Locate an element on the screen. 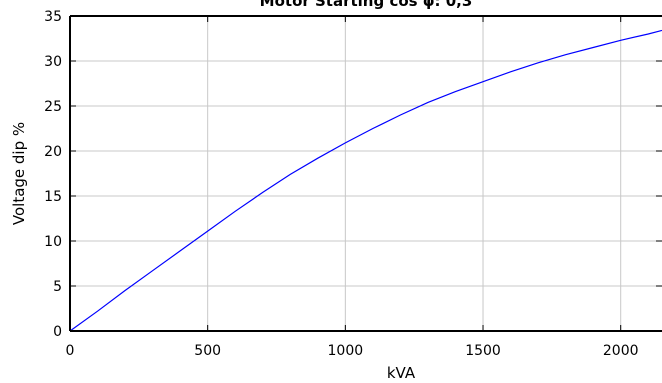 This screenshot has width=662, height=383. x-axis-title: kVA is located at coordinates (401, 373).